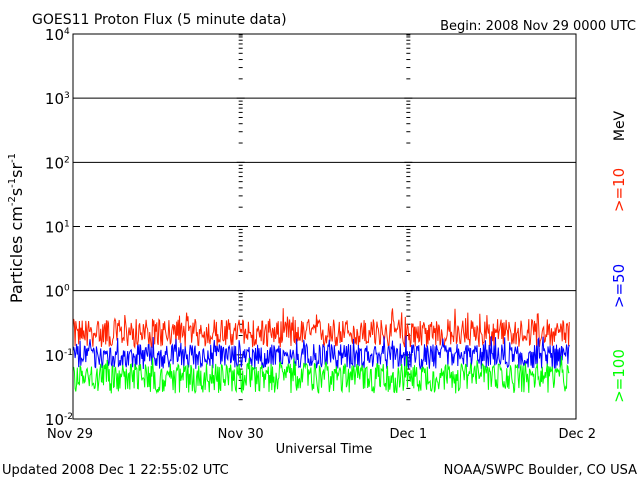  What do you see at coordinates (324, 449) in the screenshot?
I see `x-axis-label: Universal Time` at bounding box center [324, 449].